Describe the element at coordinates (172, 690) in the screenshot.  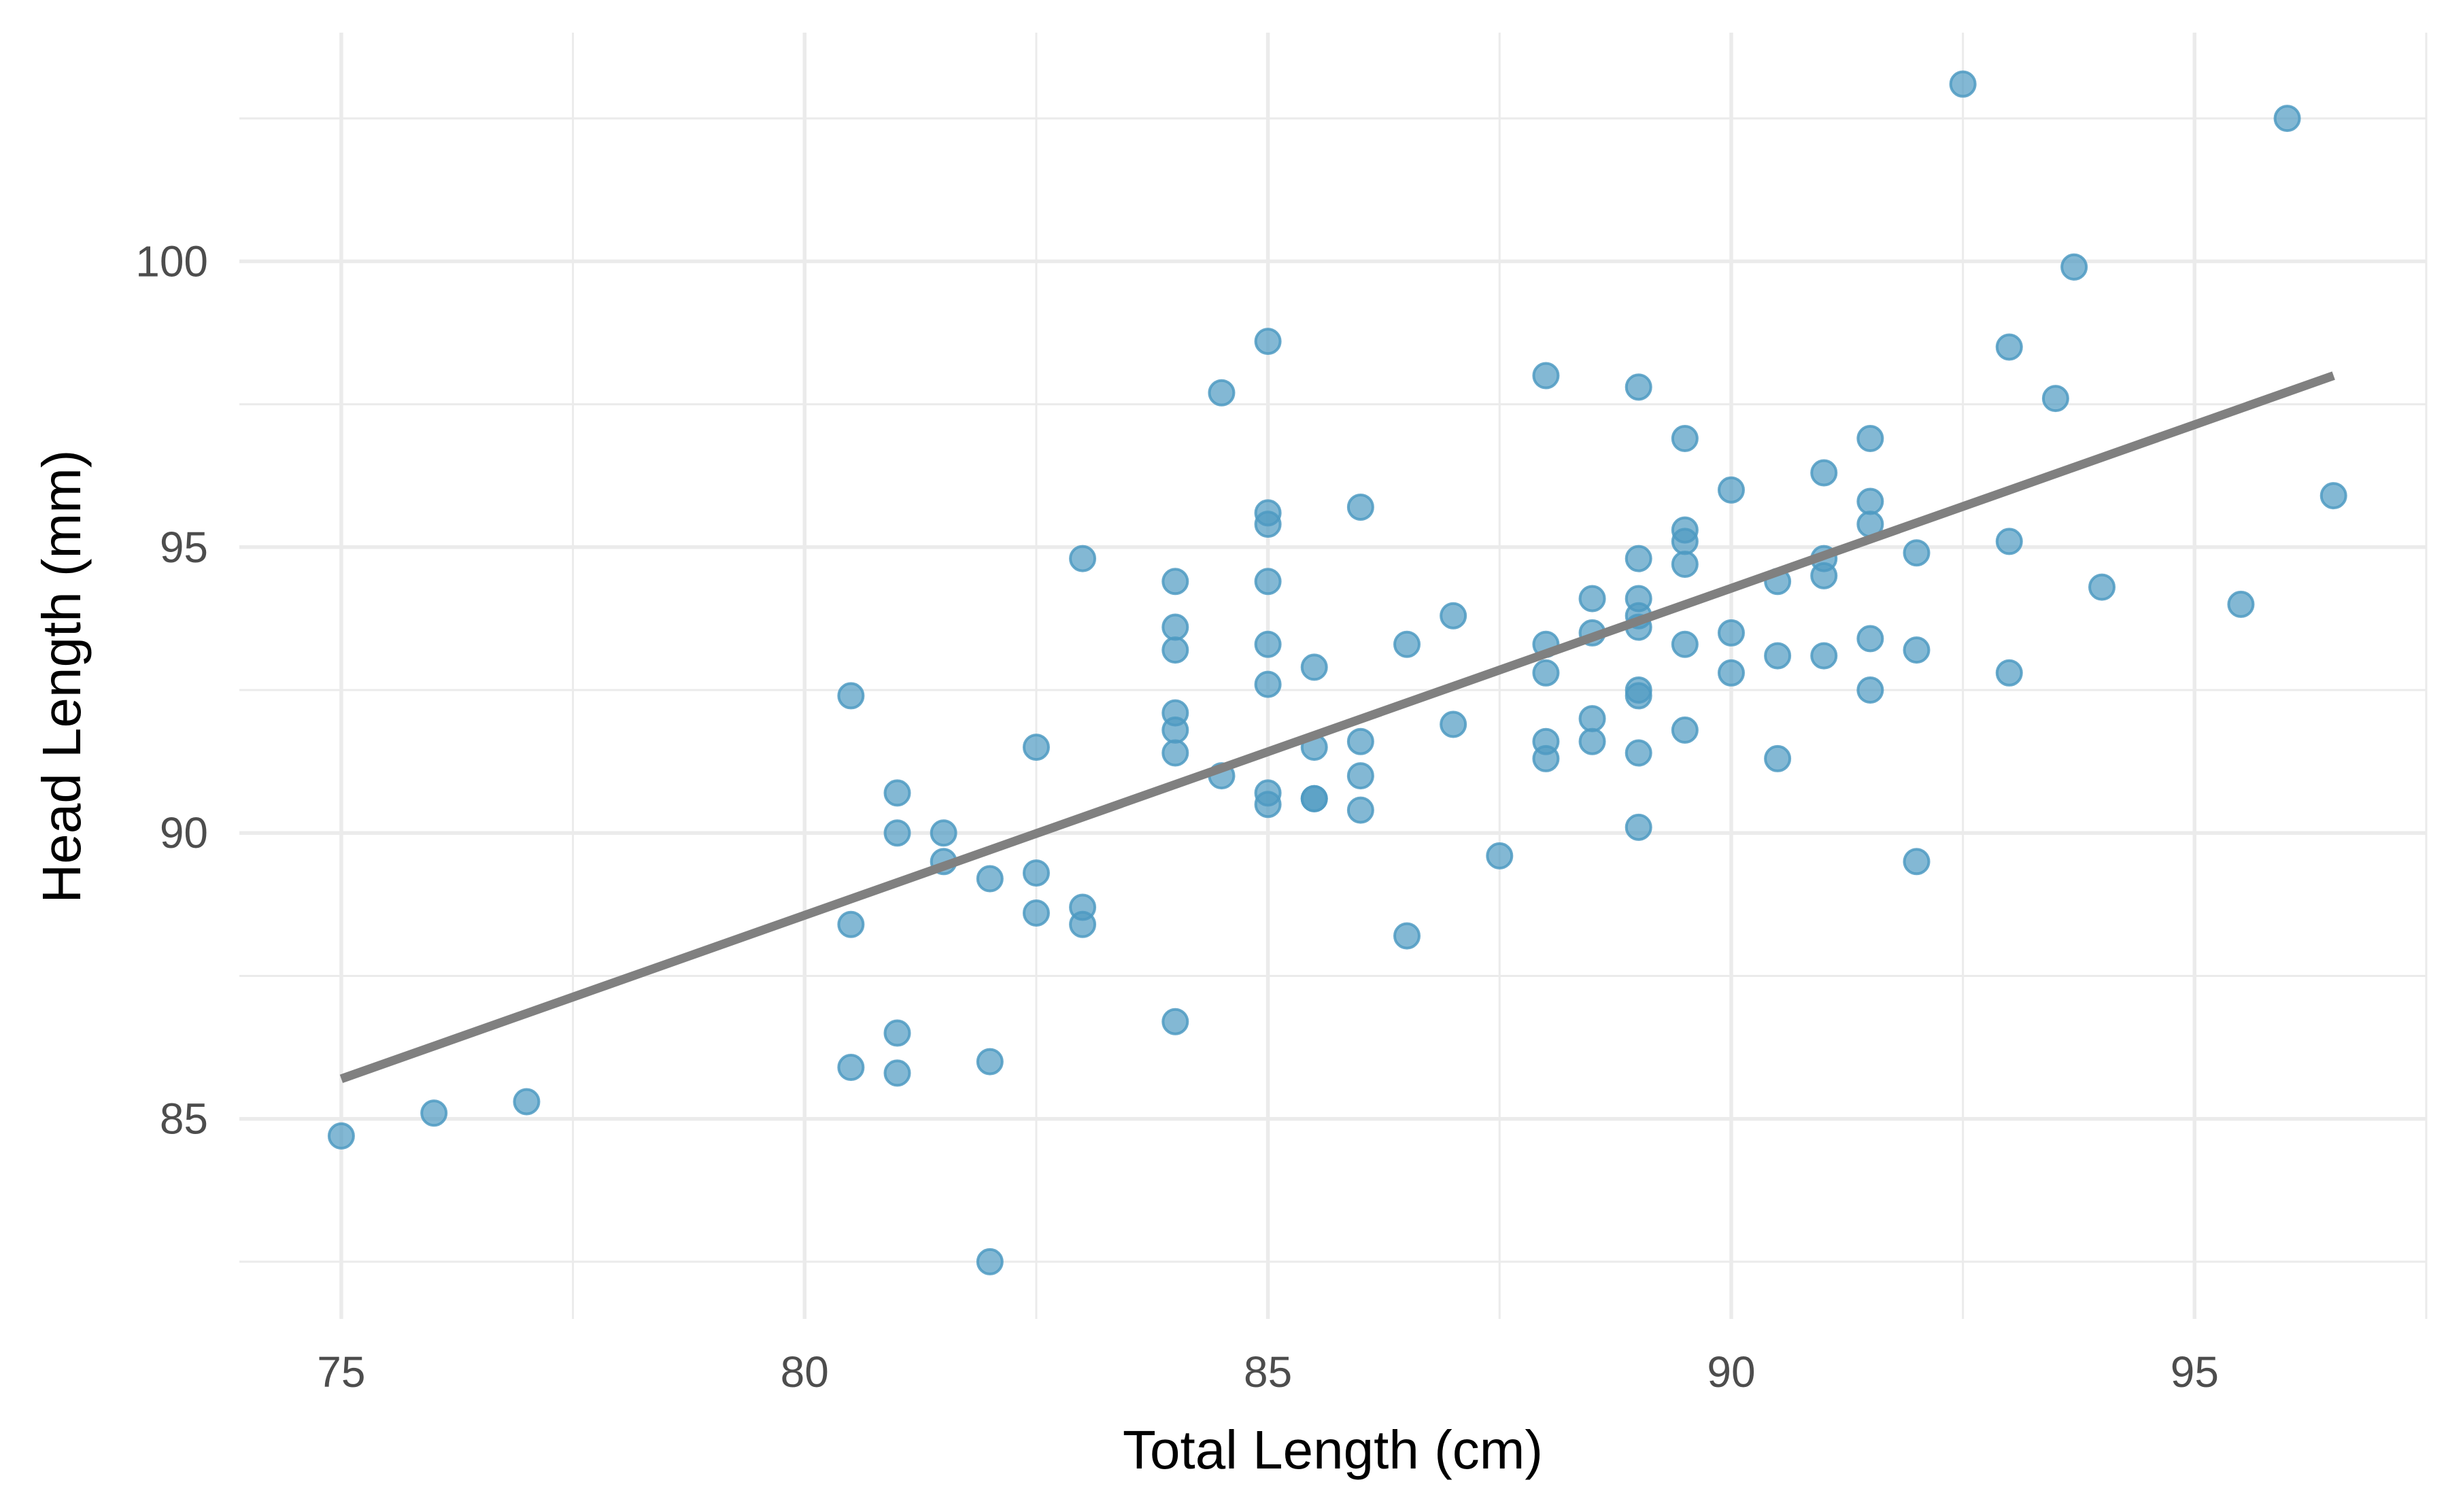
I see `y-axis-tick-labels: 85 90 95 100` at that location.